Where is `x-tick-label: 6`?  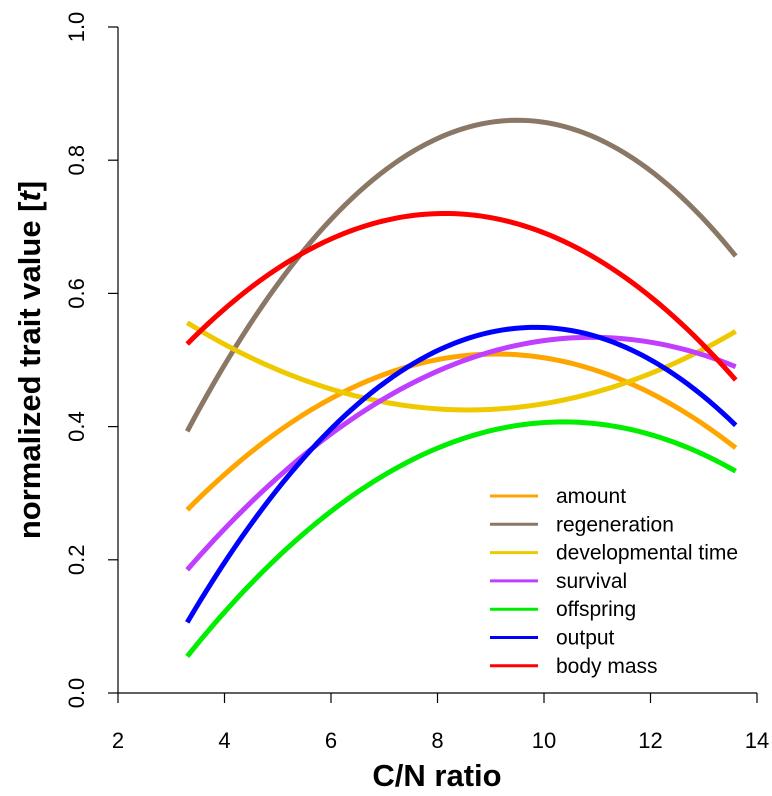 x-tick-label: 6 is located at coordinates (331, 740).